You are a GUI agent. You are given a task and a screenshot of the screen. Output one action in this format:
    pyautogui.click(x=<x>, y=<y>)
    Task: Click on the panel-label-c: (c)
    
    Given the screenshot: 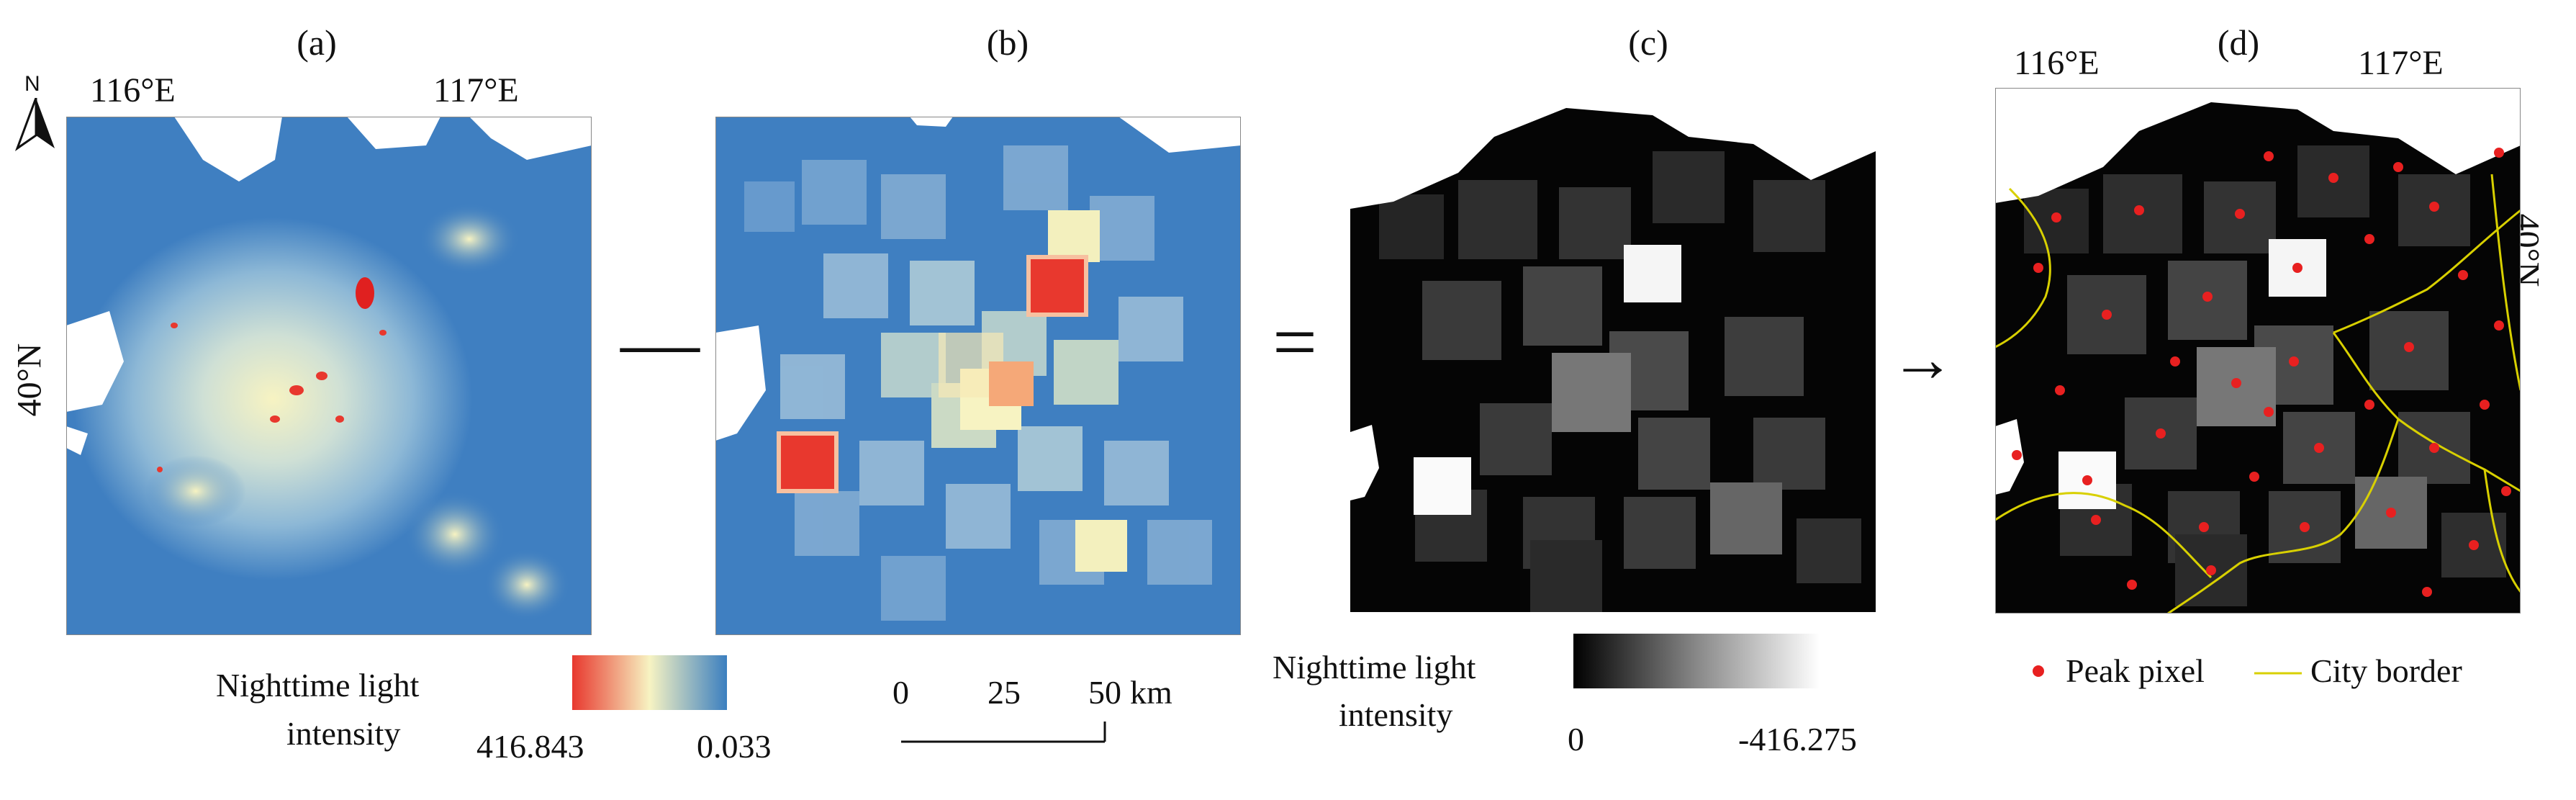 What is the action you would take?
    pyautogui.click(x=1648, y=42)
    